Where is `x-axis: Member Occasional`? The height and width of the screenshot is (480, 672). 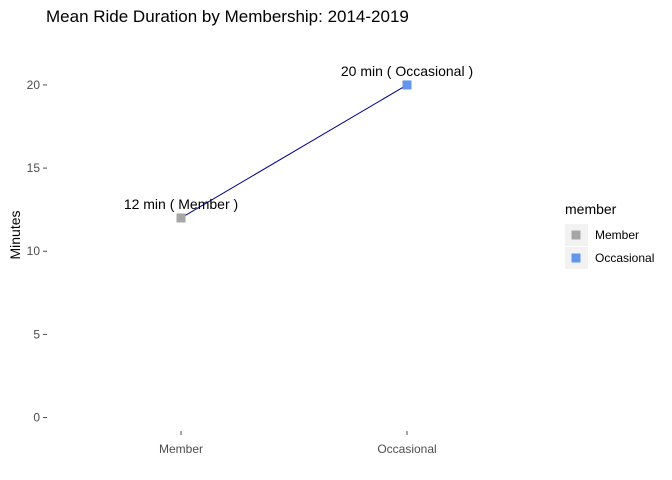 x-axis: Member Occasional is located at coordinates (298, 443).